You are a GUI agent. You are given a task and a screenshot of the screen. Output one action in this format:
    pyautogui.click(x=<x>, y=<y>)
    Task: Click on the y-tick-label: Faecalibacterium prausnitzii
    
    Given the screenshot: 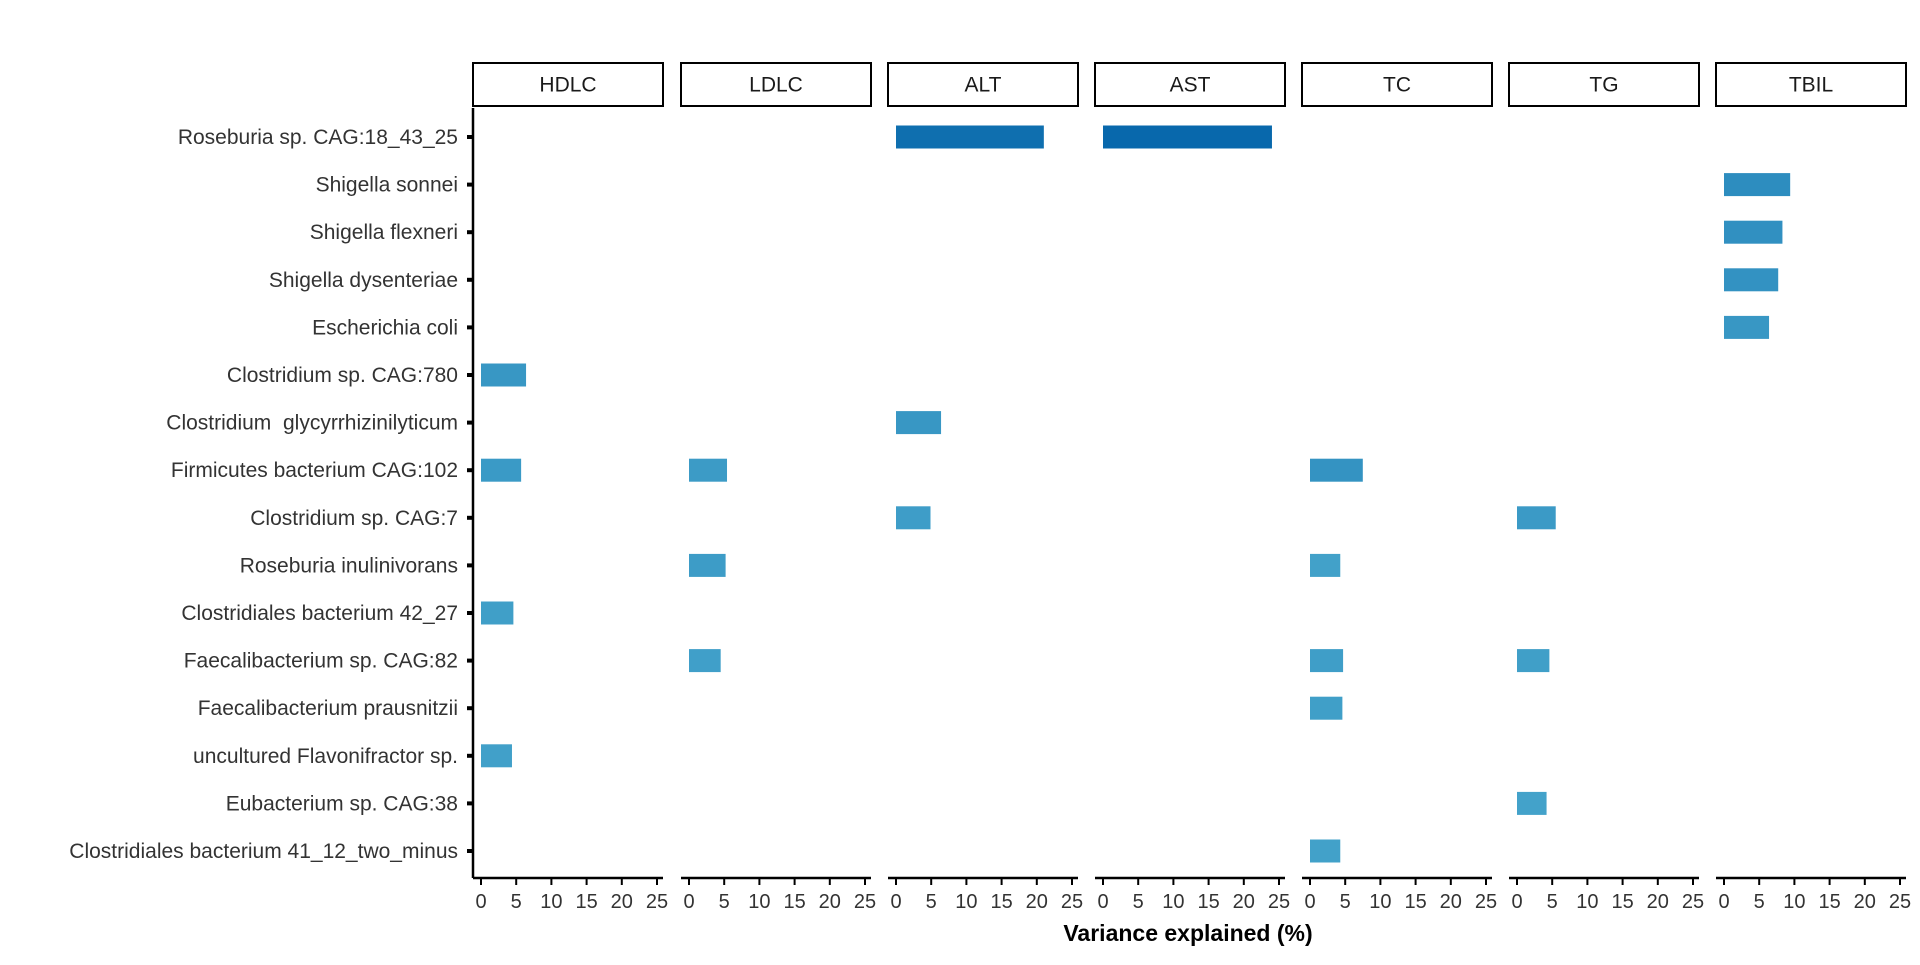 What is the action you would take?
    pyautogui.click(x=328, y=708)
    